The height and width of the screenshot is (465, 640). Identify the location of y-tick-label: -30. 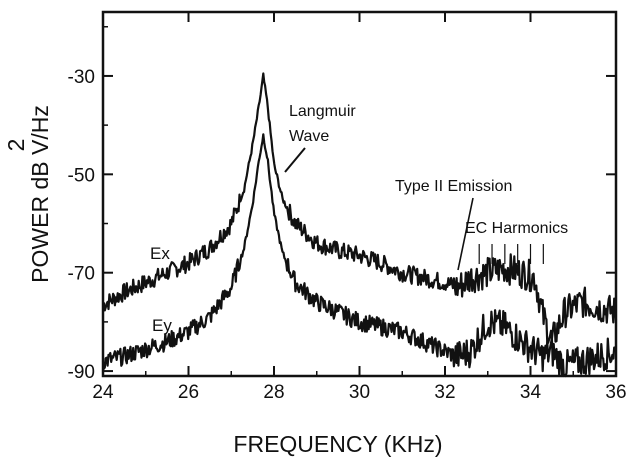
(81, 77).